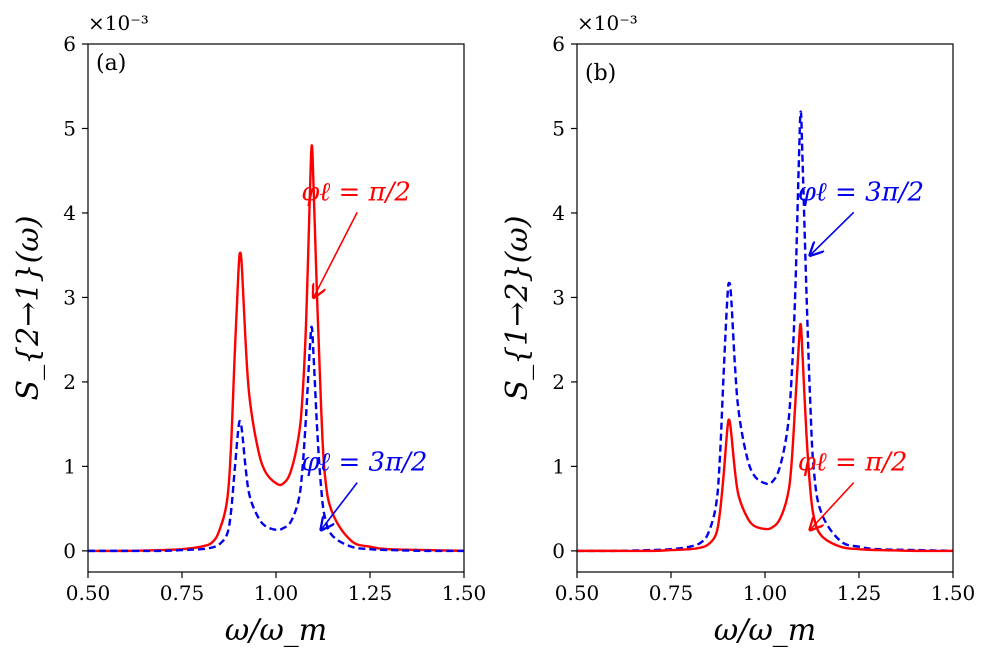 This screenshot has width=996, height=664. What do you see at coordinates (765, 437) in the screenshot?
I see `series-line-solid` at bounding box center [765, 437].